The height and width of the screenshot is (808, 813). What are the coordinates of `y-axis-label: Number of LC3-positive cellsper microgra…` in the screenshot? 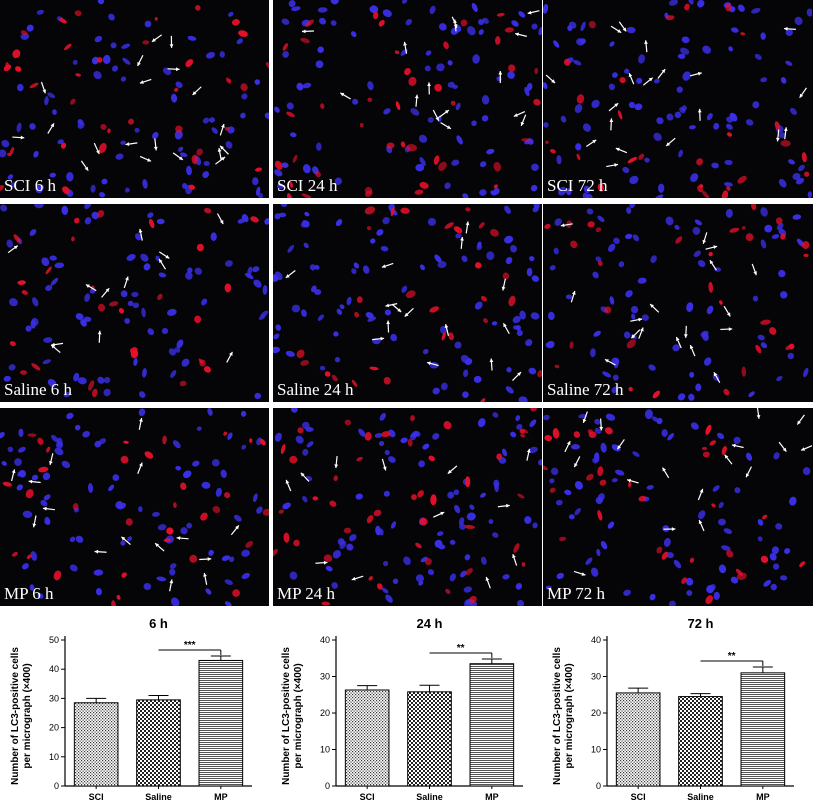 It's located at (563, 716).